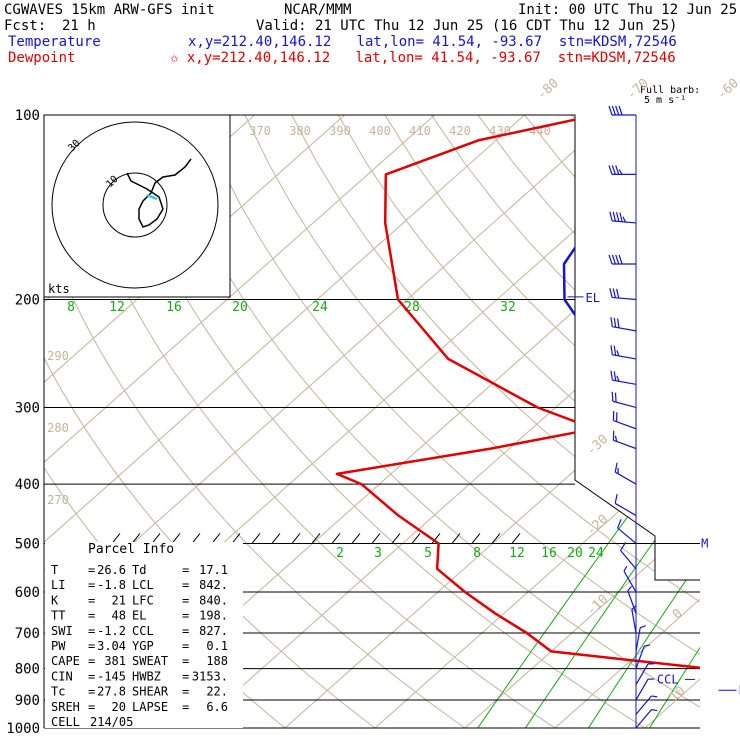 Image resolution: width=740 pixels, height=740 pixels. What do you see at coordinates (665, 100) in the screenshot?
I see `barb-legend-units: 5 m s⁻¹` at bounding box center [665, 100].